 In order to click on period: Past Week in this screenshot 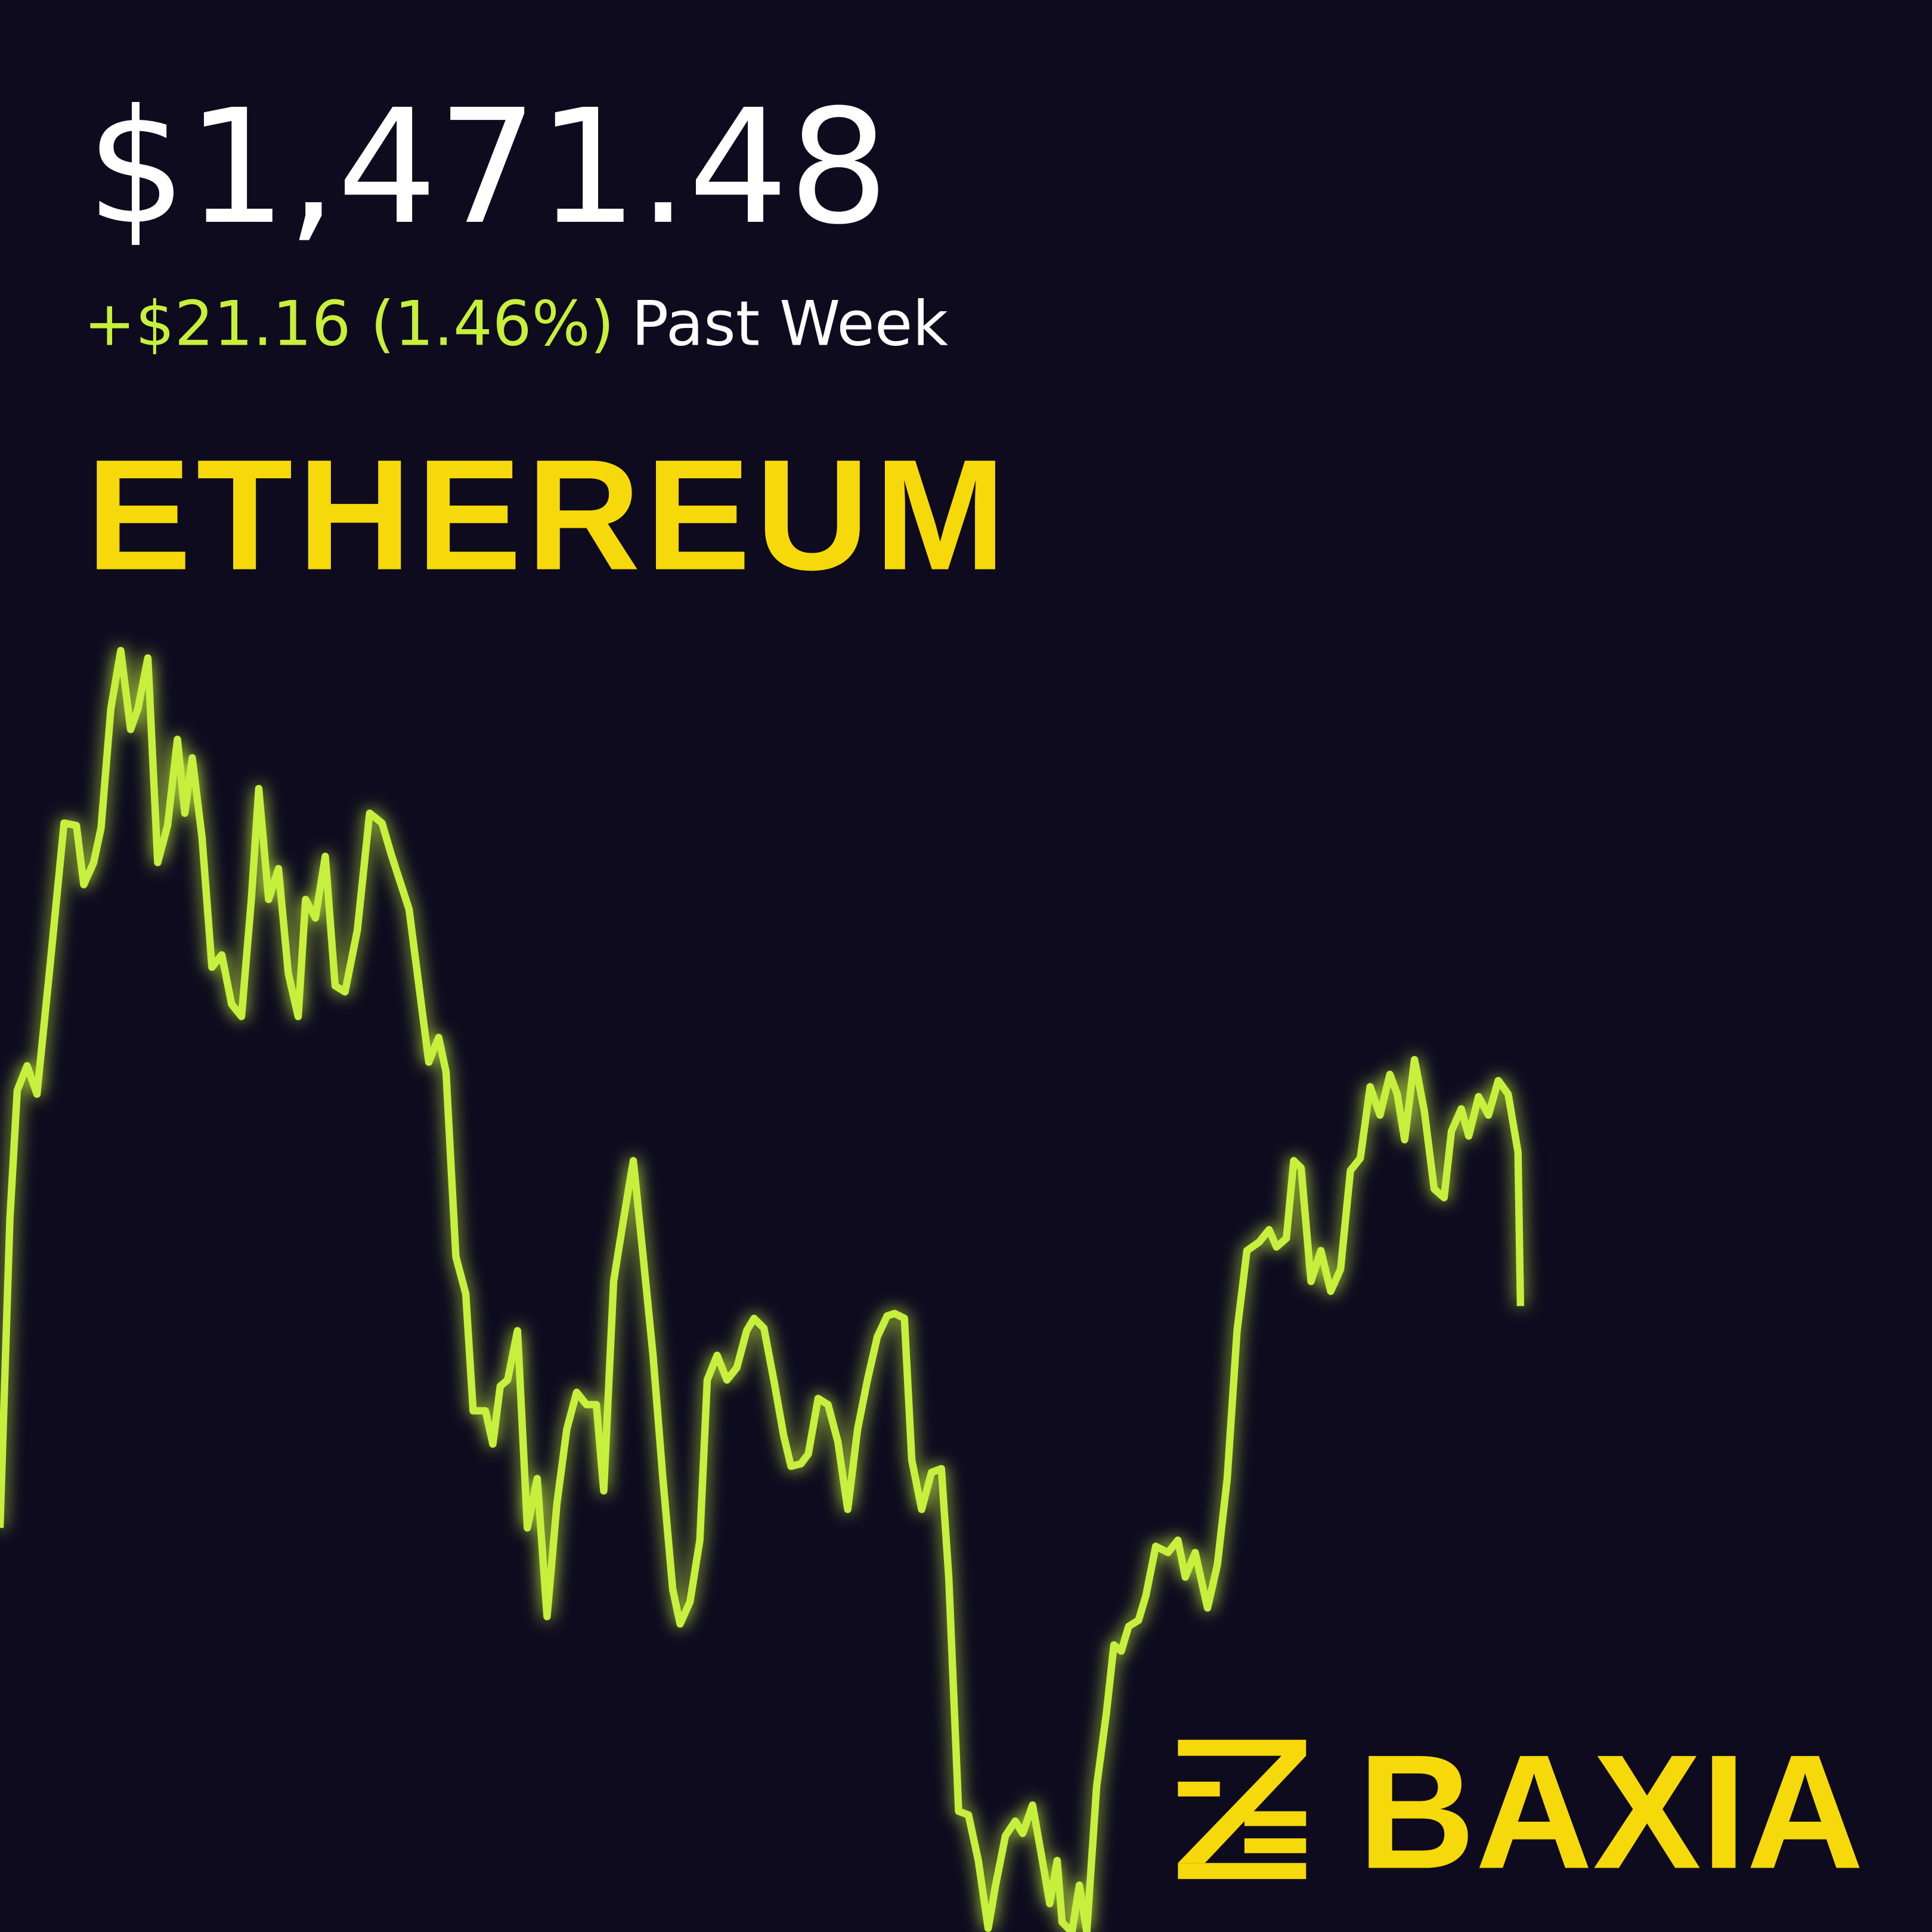, I will do `click(789, 324)`.